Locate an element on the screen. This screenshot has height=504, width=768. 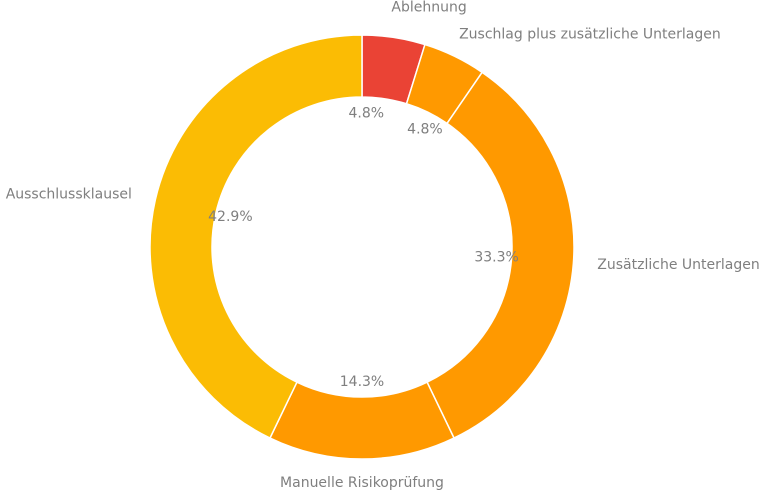
slice-zusaetzliche-unterlagen is located at coordinates (500, 255).